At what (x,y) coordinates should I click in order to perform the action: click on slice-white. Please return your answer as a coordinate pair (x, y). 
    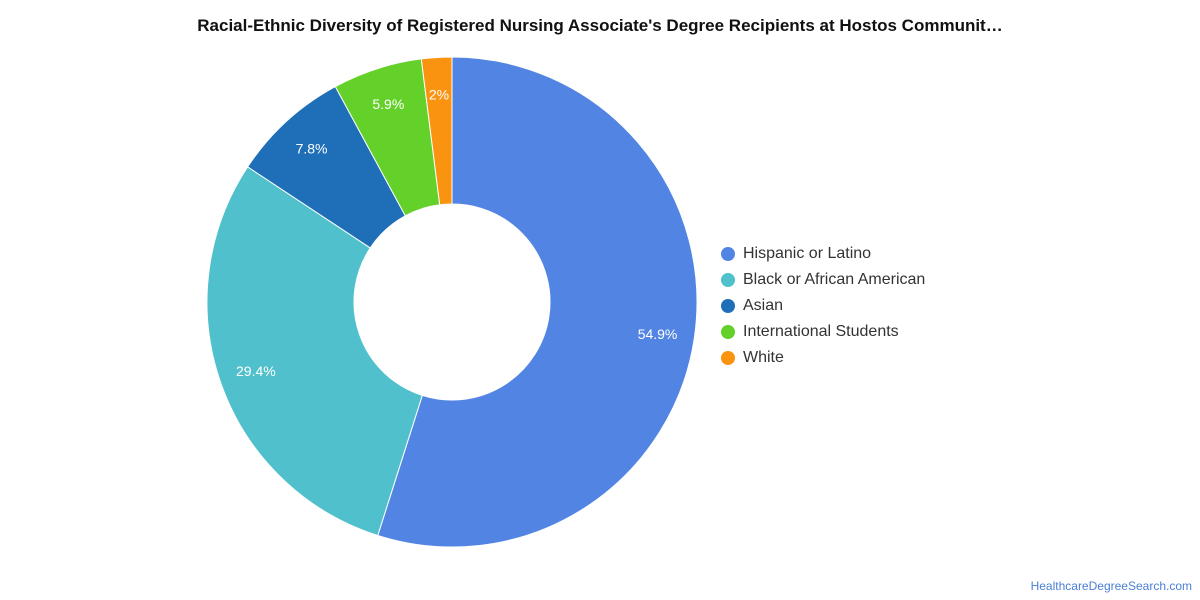
    Looking at the image, I should click on (436, 131).